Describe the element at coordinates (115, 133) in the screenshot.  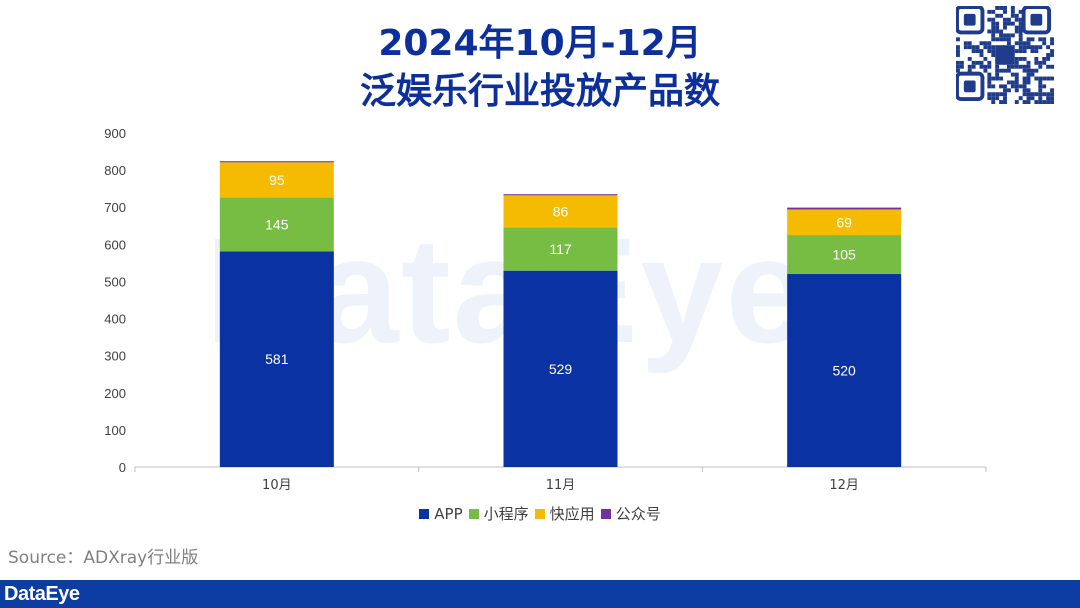
I see `y-tick-label: 900` at that location.